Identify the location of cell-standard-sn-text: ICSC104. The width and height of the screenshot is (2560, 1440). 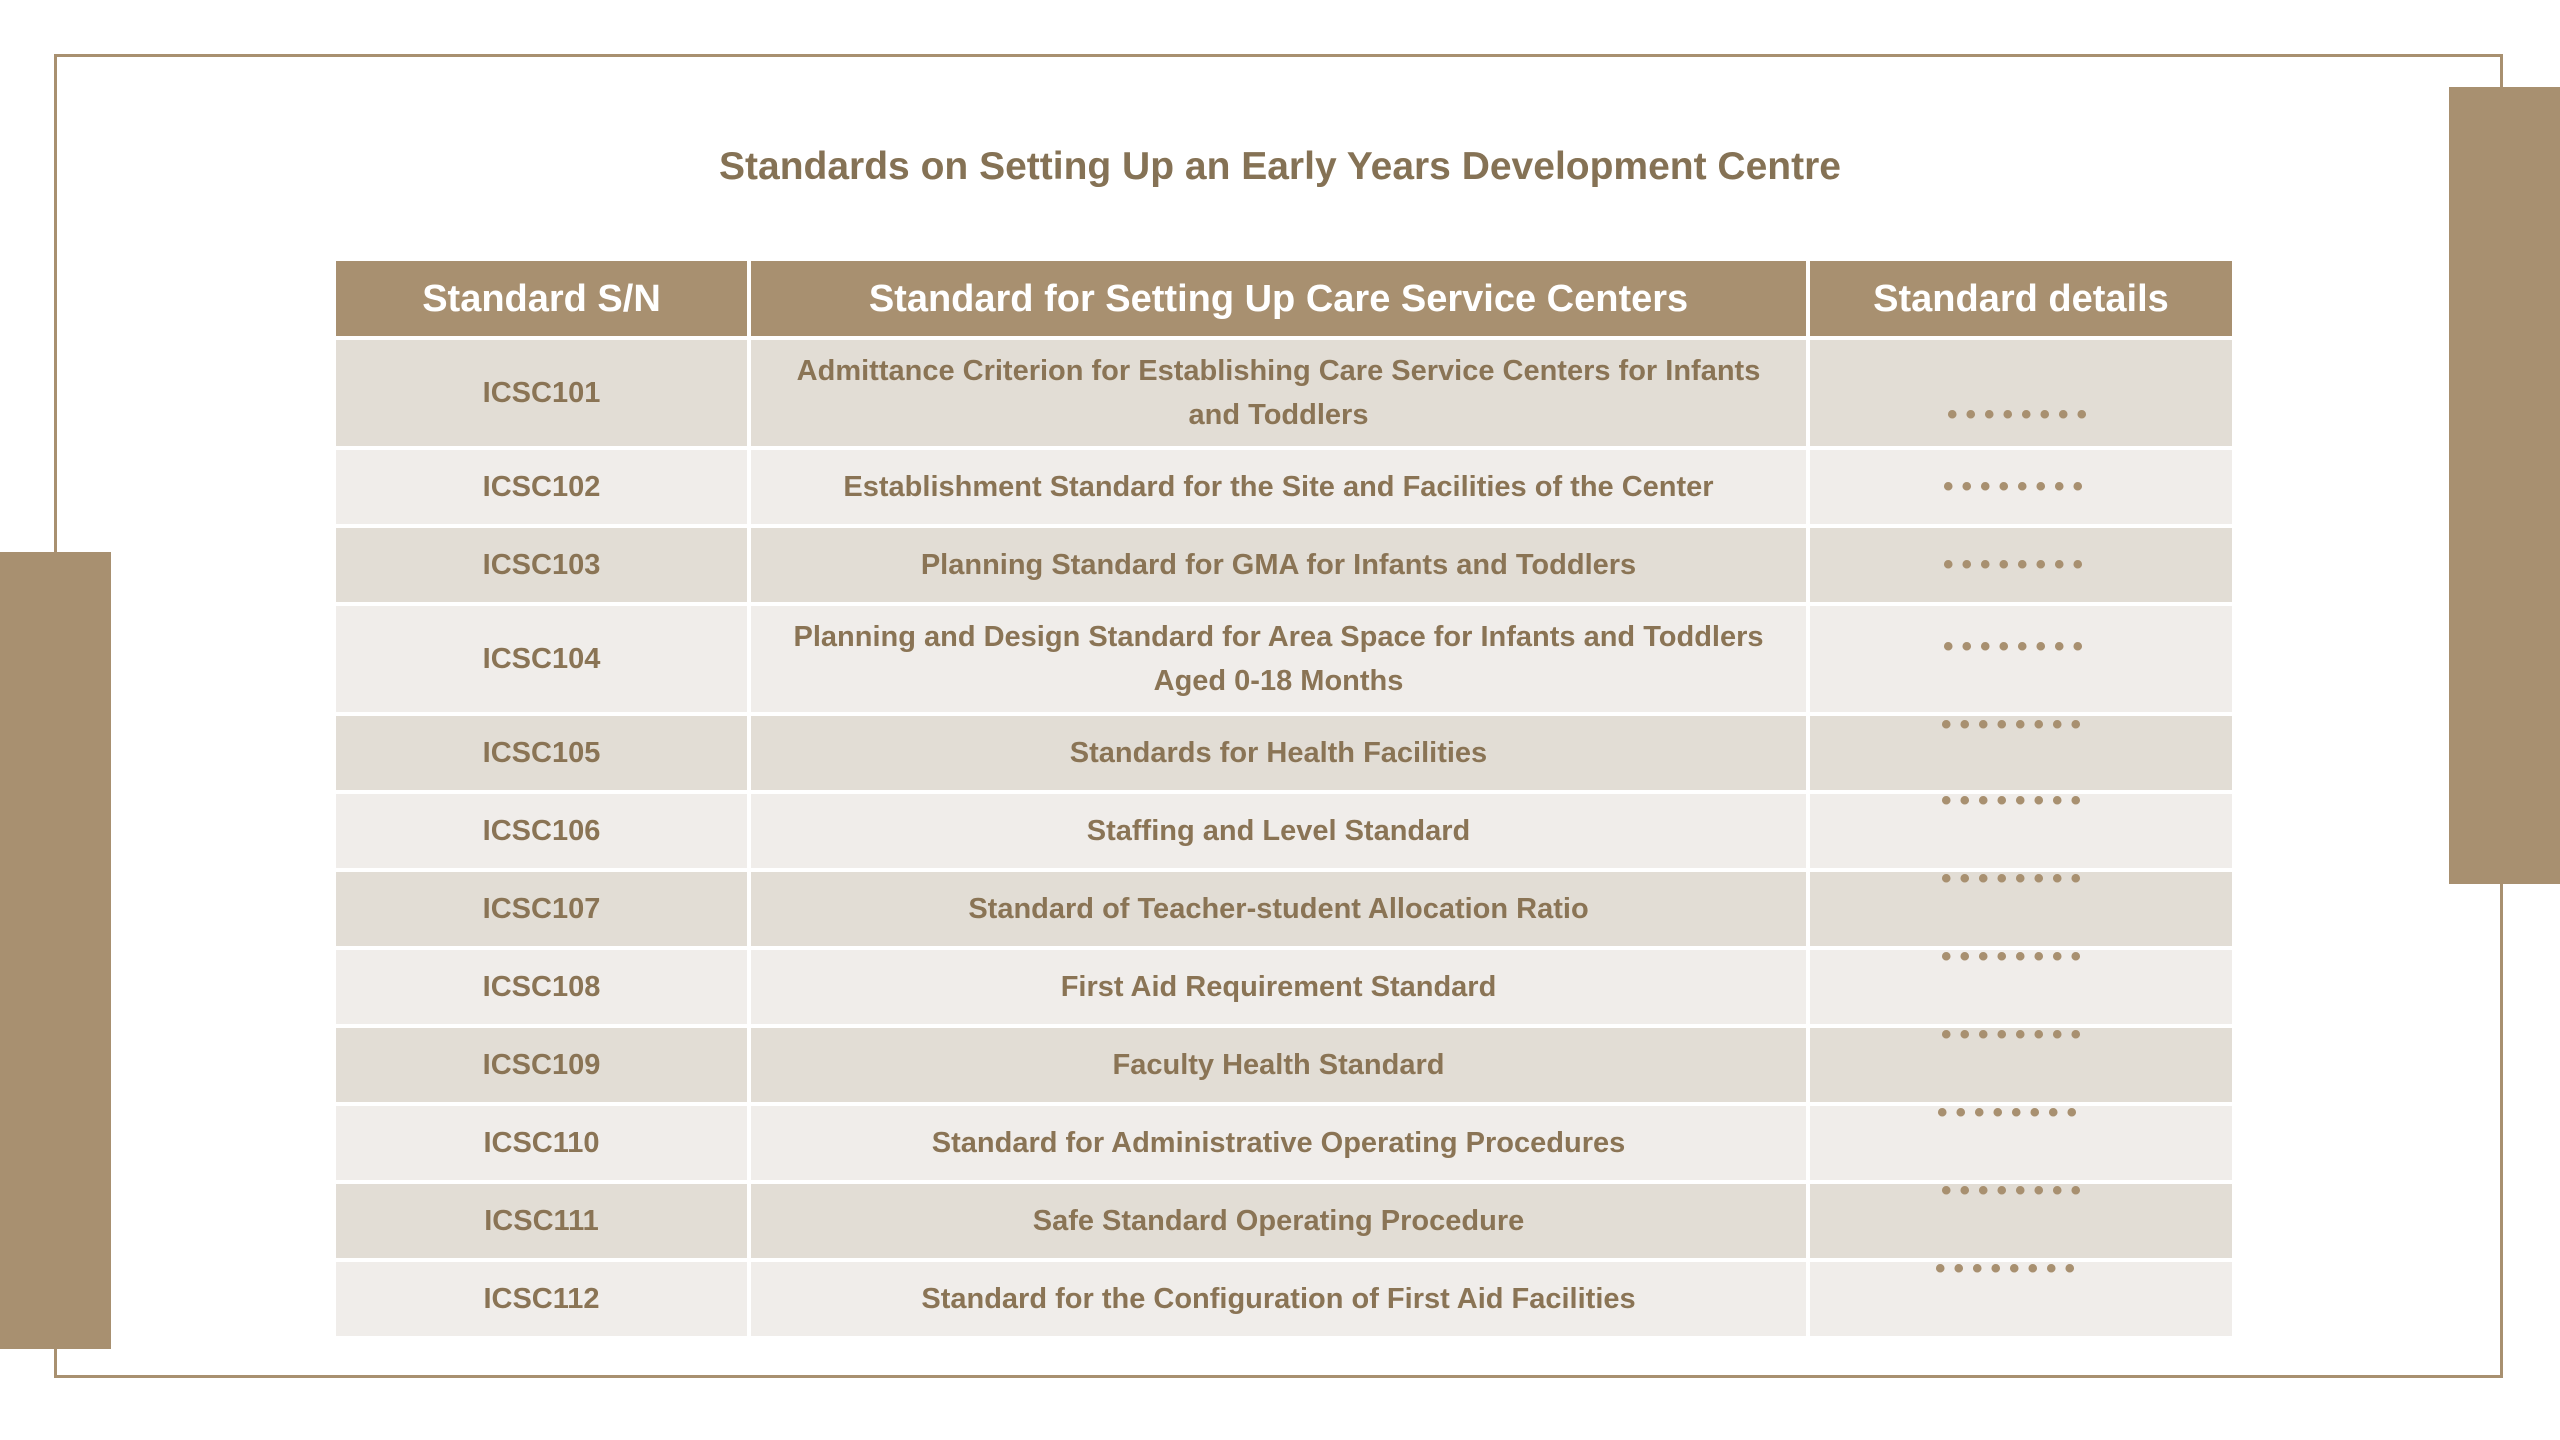
(541, 659).